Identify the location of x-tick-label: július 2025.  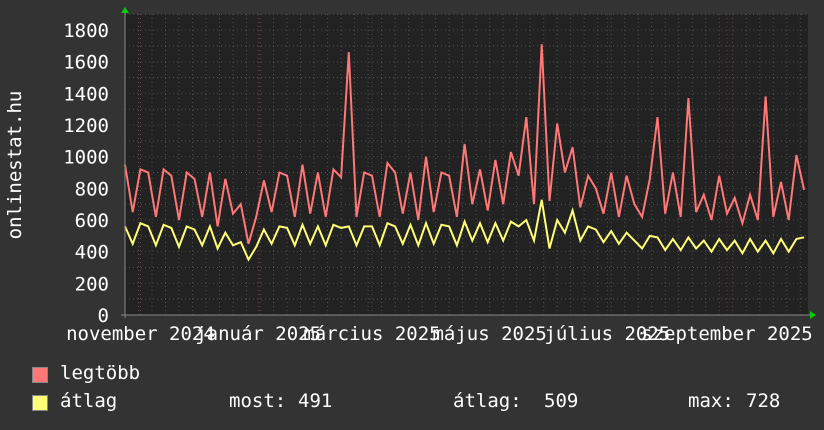
(607, 334).